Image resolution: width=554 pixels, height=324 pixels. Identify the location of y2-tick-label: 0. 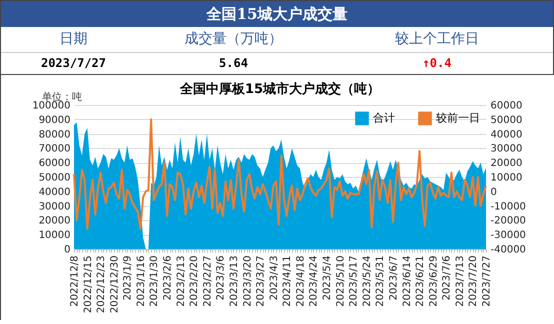
(493, 192).